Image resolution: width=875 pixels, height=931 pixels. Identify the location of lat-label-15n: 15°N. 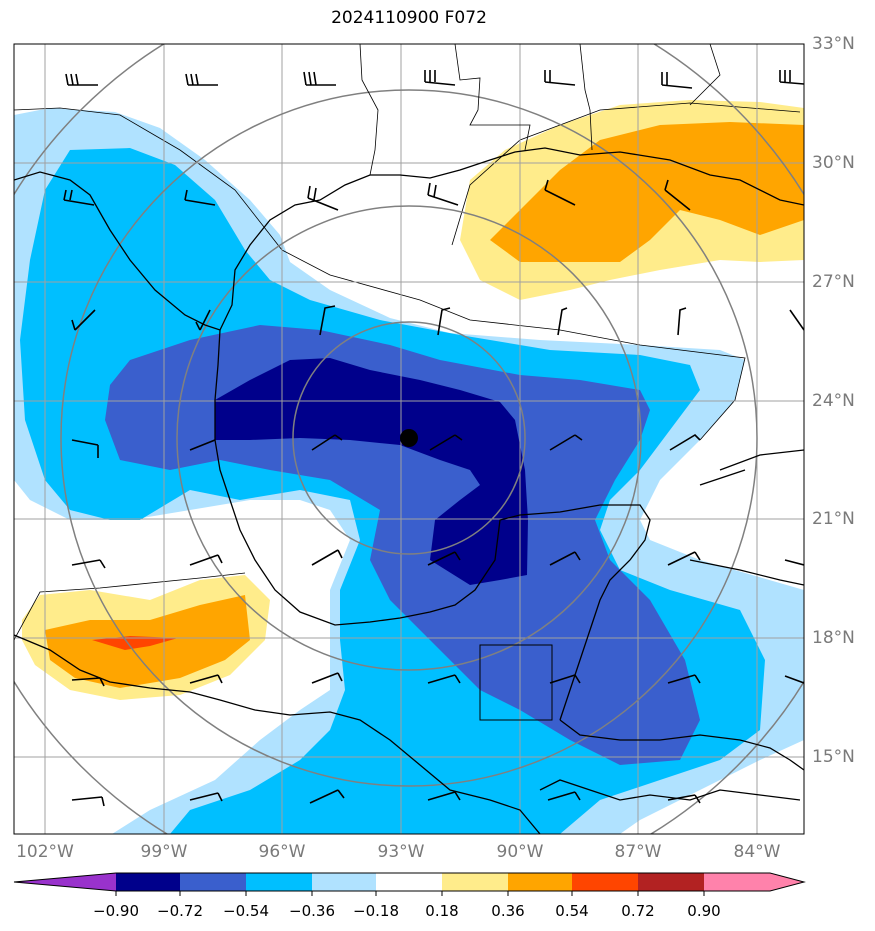
(833, 757).